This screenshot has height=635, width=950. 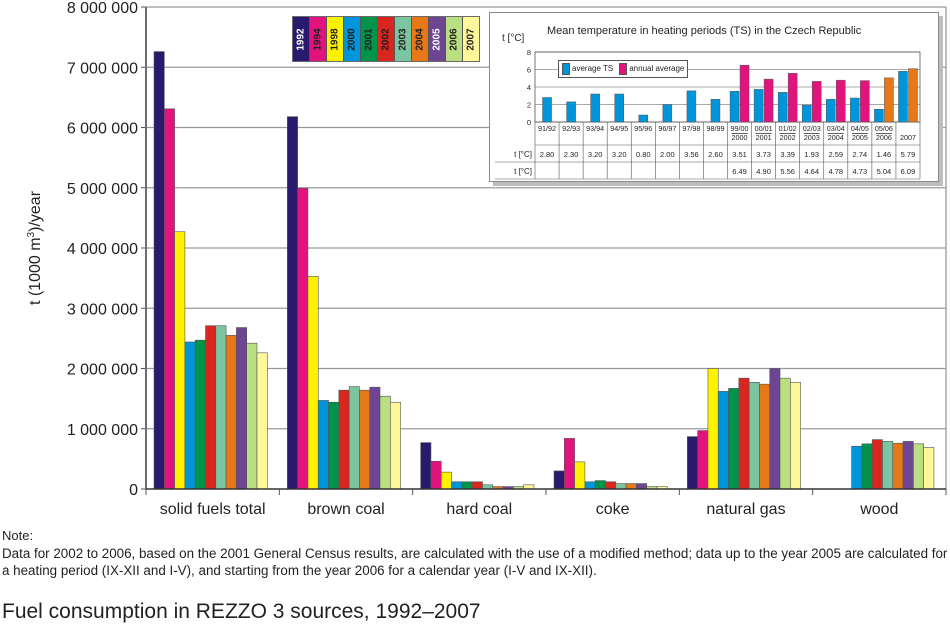 I want to click on inset-value-average-ts: 2.74, so click(x=860, y=154).